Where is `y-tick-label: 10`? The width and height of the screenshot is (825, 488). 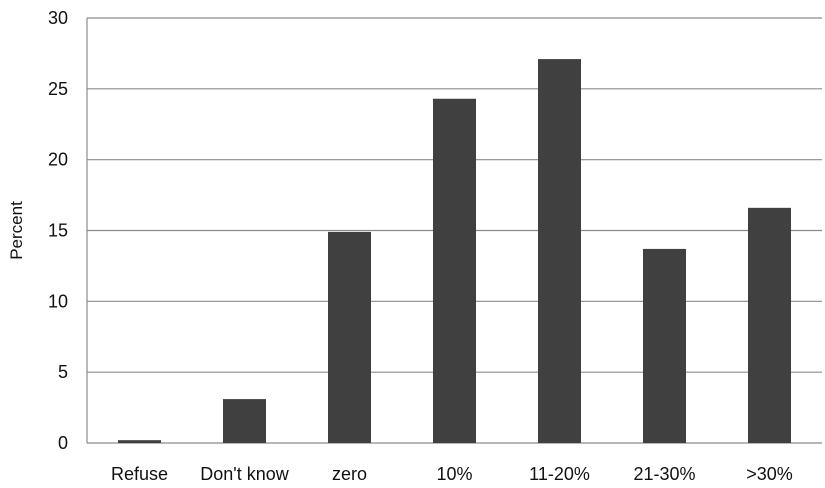
y-tick-label: 10 is located at coordinates (58, 301).